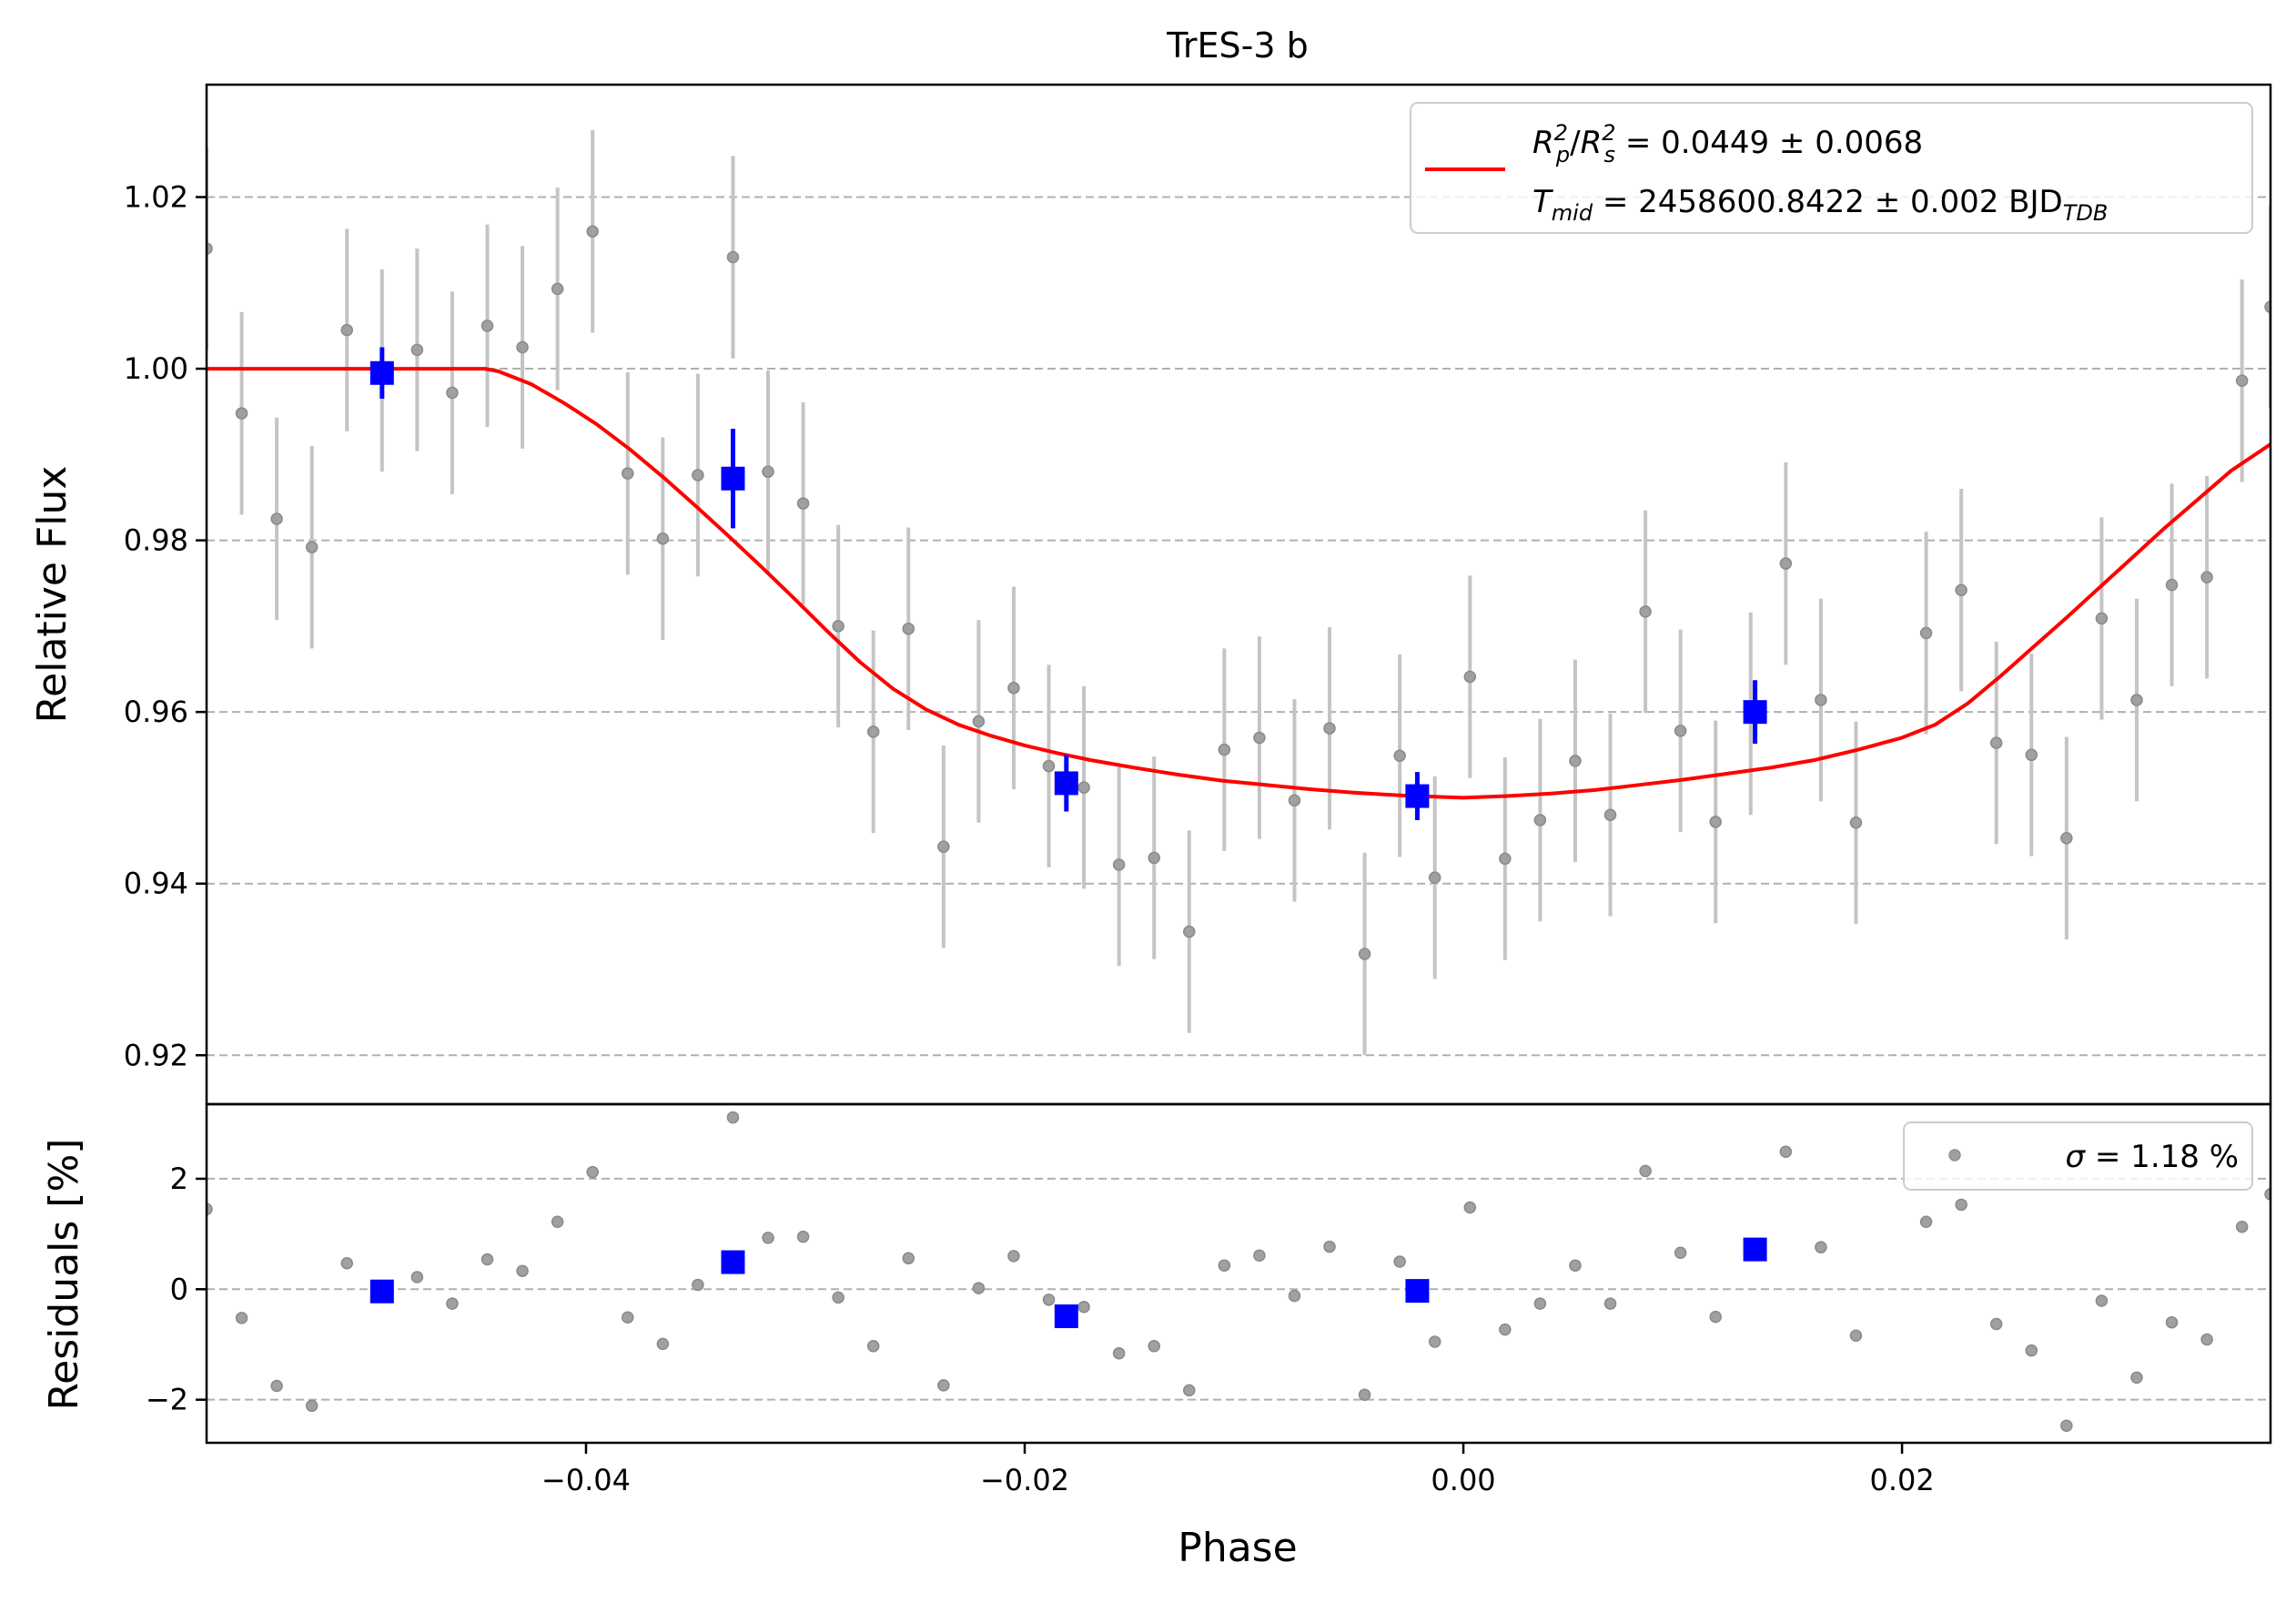 The image size is (2296, 1603). I want to click on y-tick-label: 0.98, so click(156, 540).